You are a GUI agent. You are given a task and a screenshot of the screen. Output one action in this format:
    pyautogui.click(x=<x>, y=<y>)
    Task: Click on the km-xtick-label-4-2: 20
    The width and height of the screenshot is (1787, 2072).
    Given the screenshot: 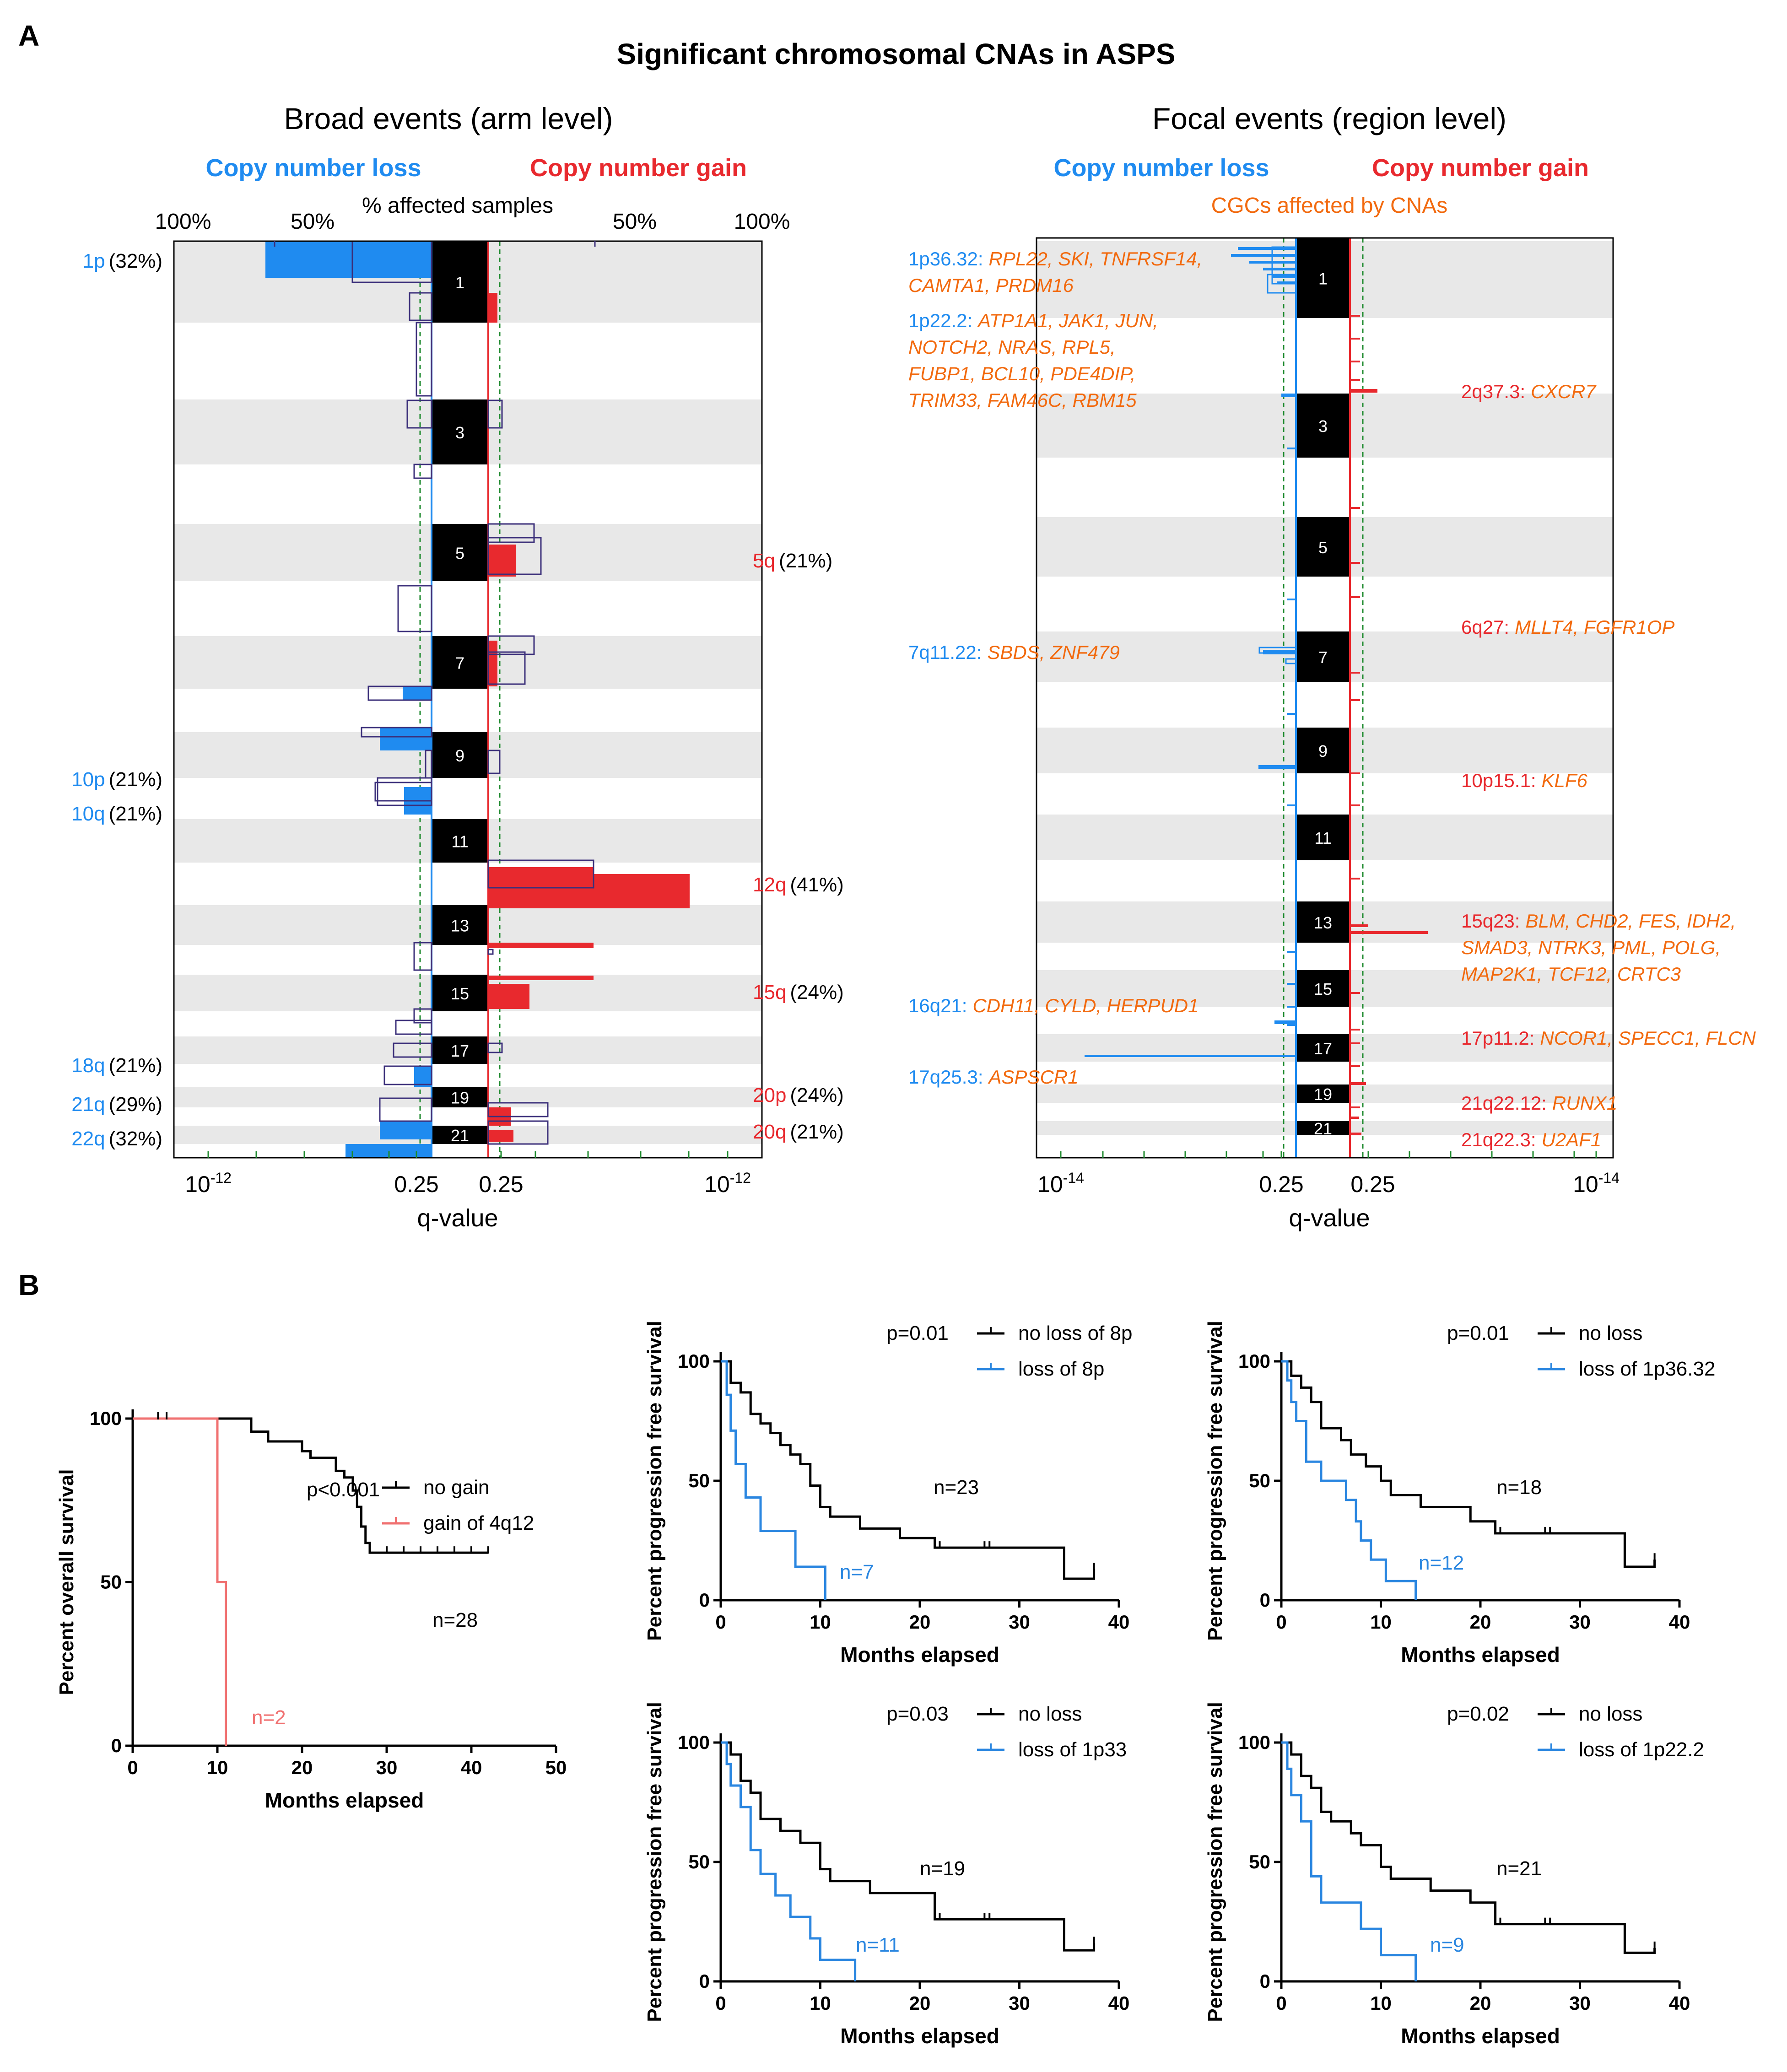 What is the action you would take?
    pyautogui.click(x=1480, y=2003)
    